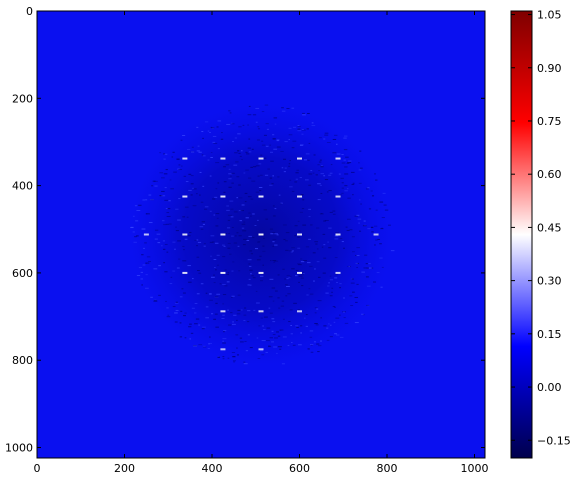 This screenshot has height=479, width=575. What do you see at coordinates (549, 227) in the screenshot?
I see `colorbar-tick-label: 0.45` at bounding box center [549, 227].